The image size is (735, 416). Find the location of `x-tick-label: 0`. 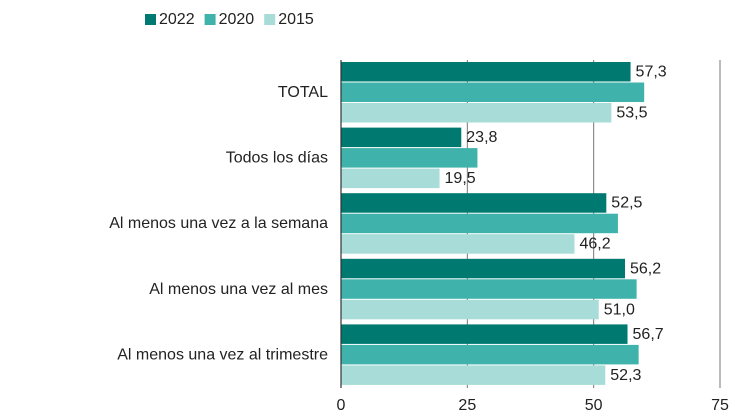

x-tick-label: 0 is located at coordinates (341, 405).